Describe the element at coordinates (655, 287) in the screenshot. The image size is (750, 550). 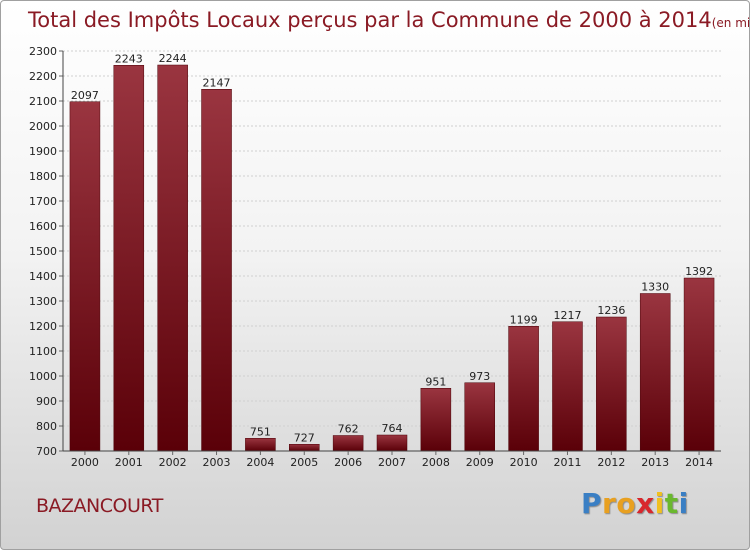
I see `value-label: 1330` at that location.